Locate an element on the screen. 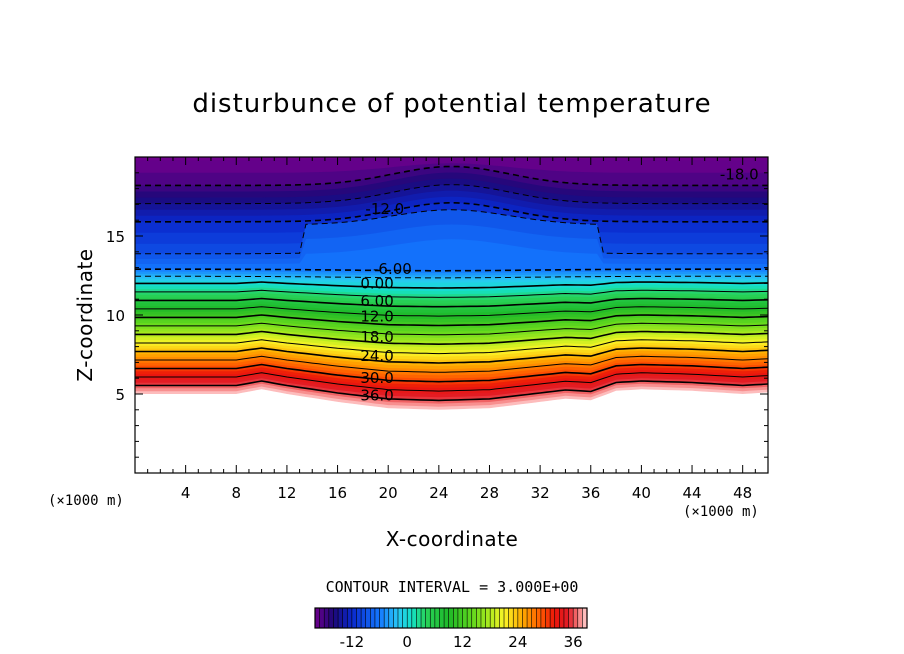 The height and width of the screenshot is (654, 904). contour-label: -12.0 is located at coordinates (384, 209).